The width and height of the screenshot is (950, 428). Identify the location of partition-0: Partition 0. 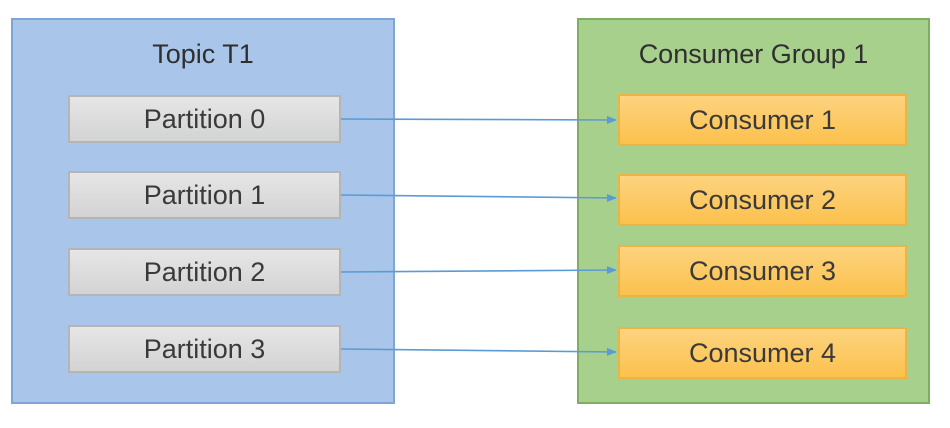
(204, 119).